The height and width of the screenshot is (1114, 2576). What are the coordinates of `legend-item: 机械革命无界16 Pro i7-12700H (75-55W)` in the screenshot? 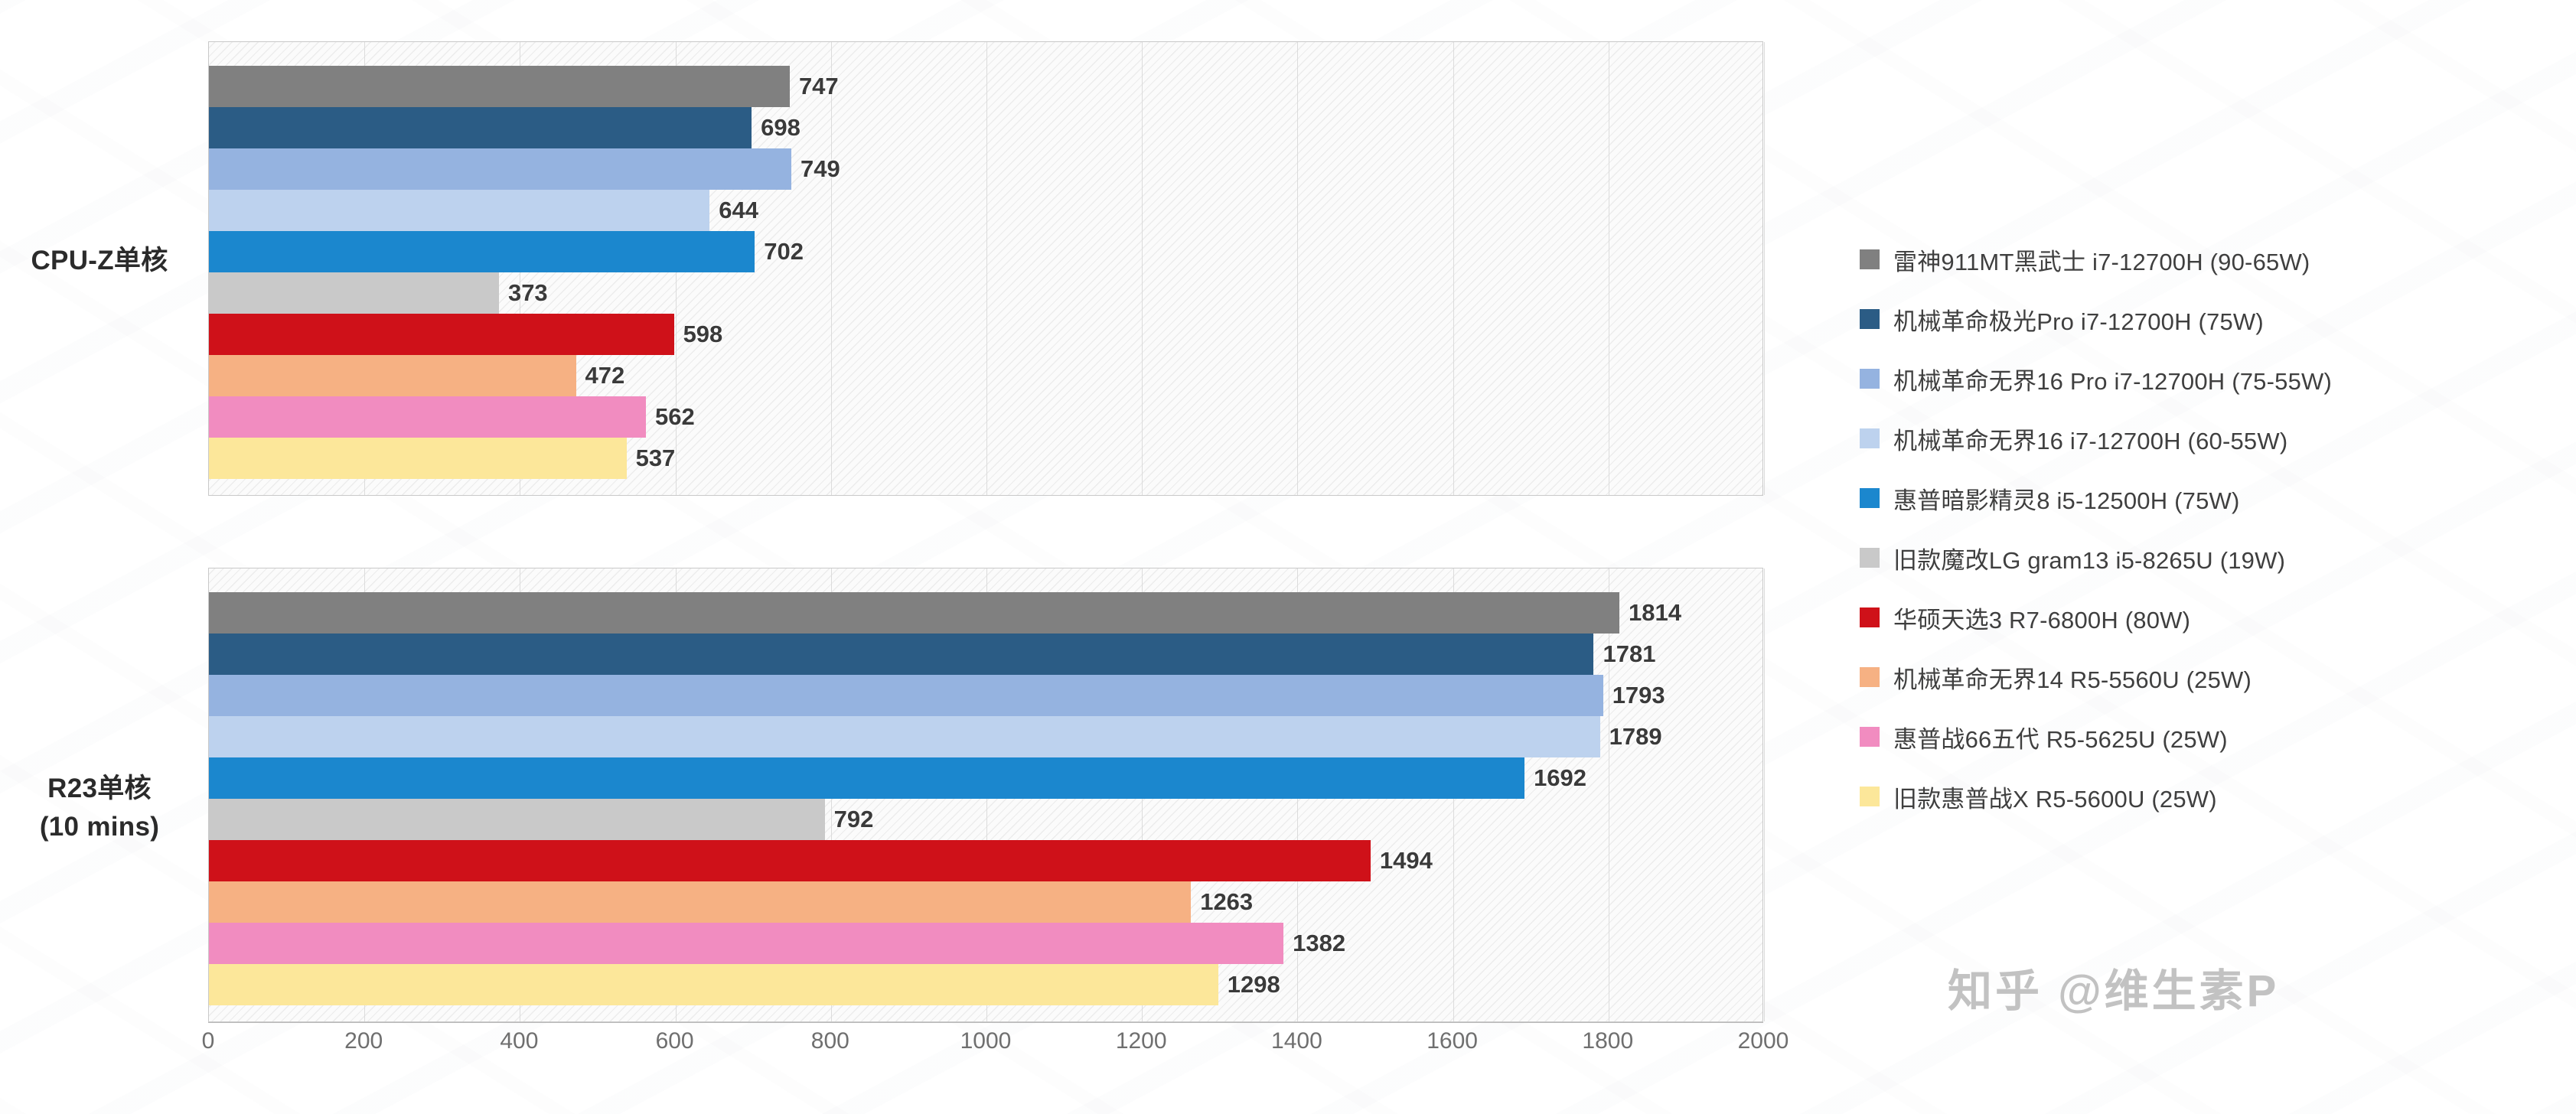 It's located at (2200, 379).